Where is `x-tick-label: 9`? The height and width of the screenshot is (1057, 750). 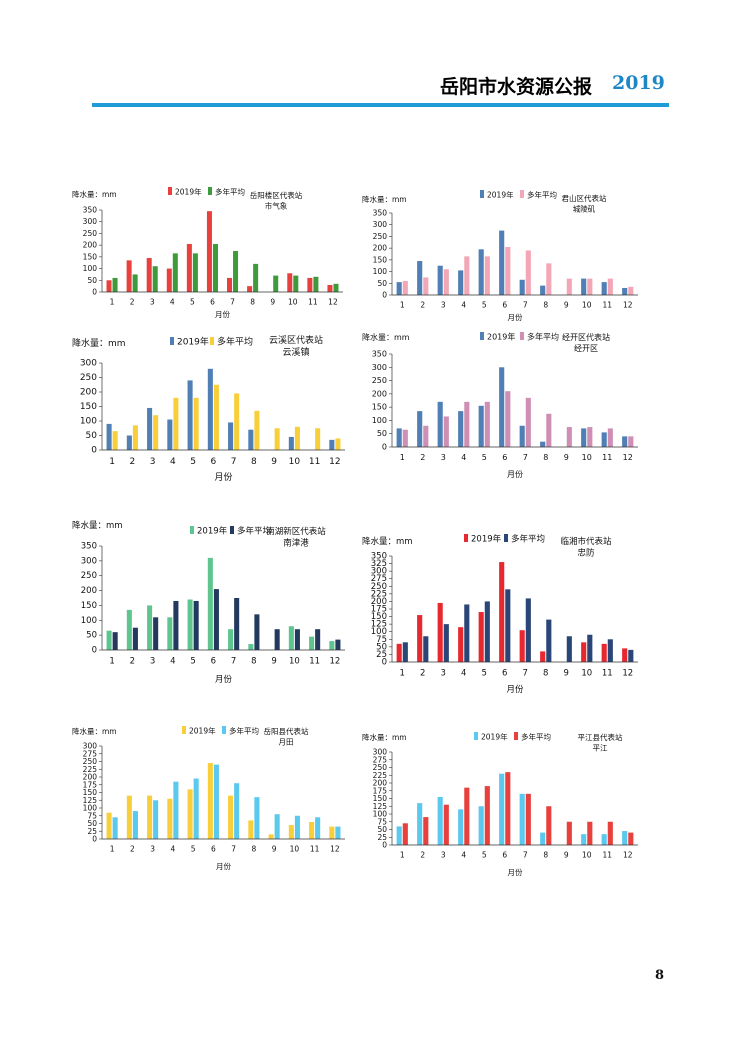
x-tick-label: 9 is located at coordinates (566, 457).